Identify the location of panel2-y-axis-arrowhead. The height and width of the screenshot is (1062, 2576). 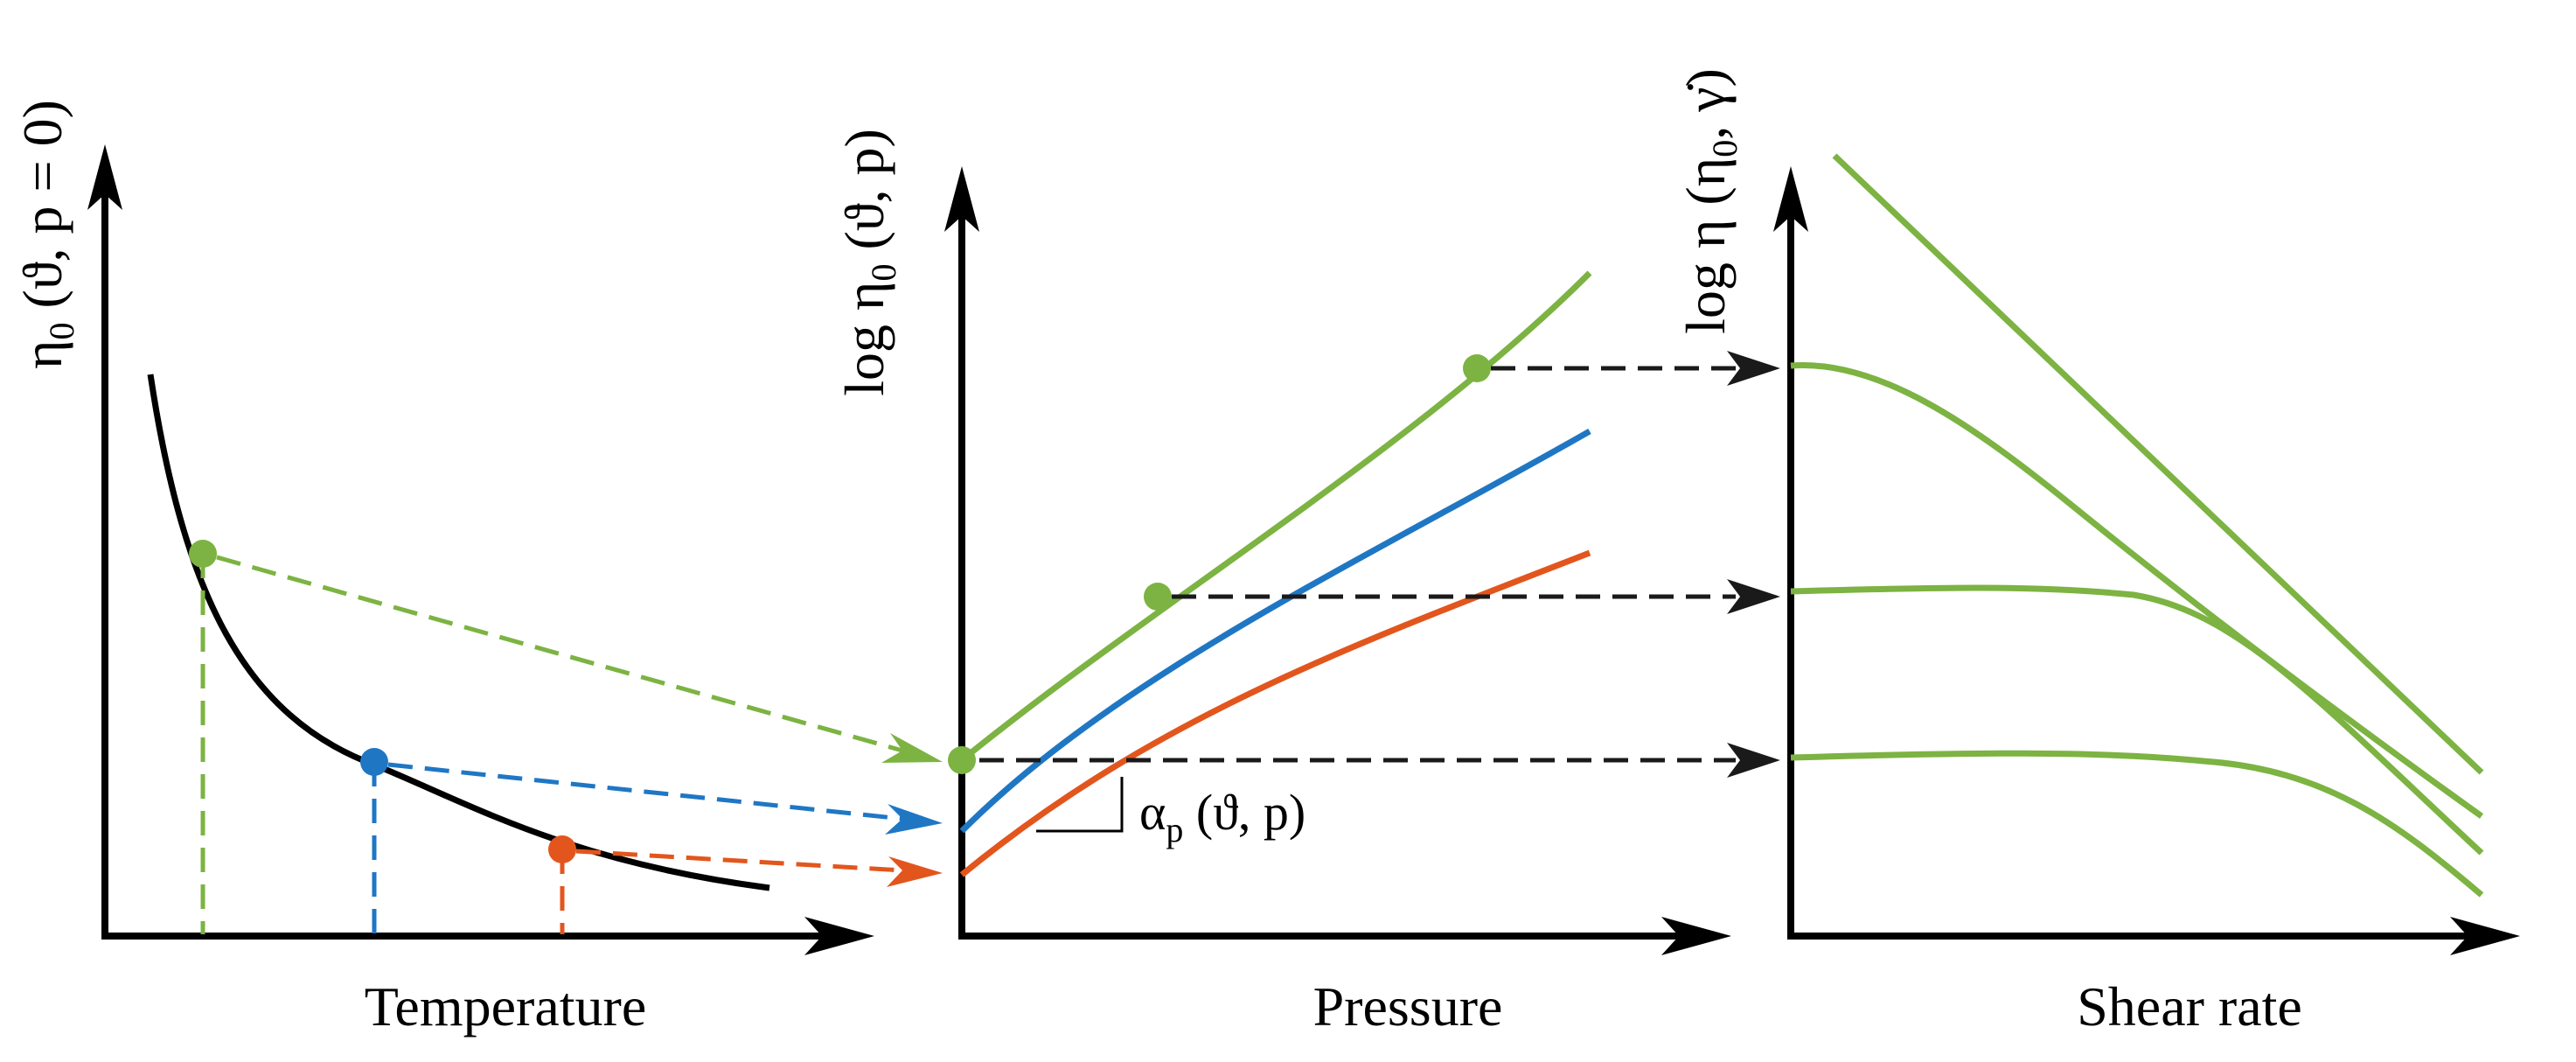
(961, 199).